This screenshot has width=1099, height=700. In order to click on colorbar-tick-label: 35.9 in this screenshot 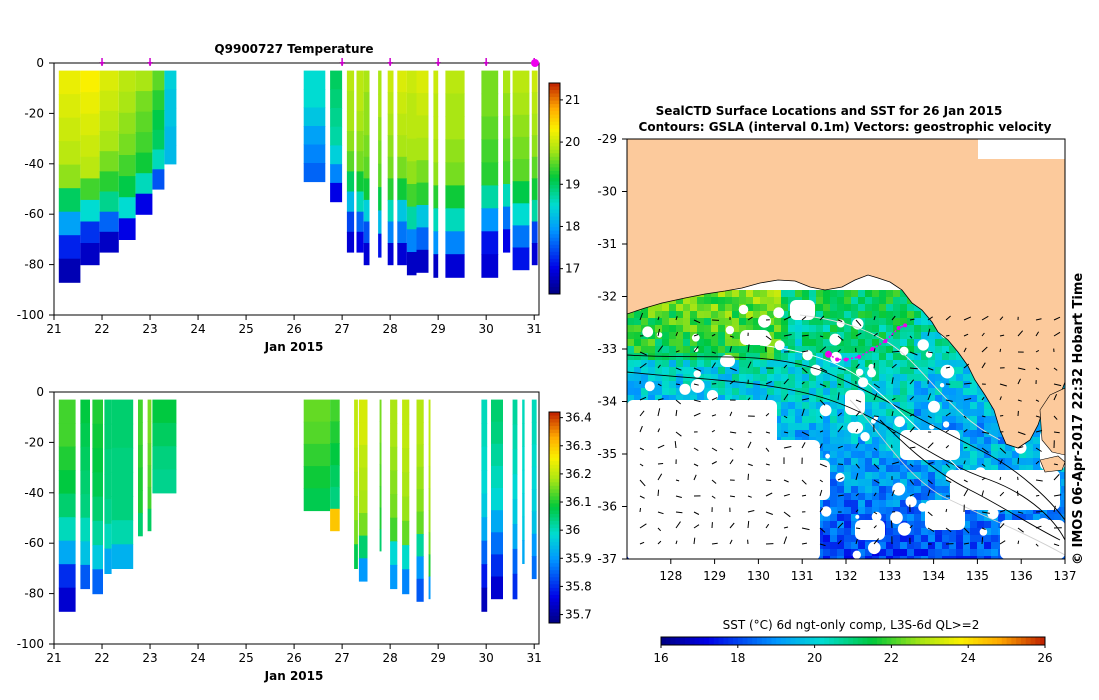, I will do `click(578, 558)`.